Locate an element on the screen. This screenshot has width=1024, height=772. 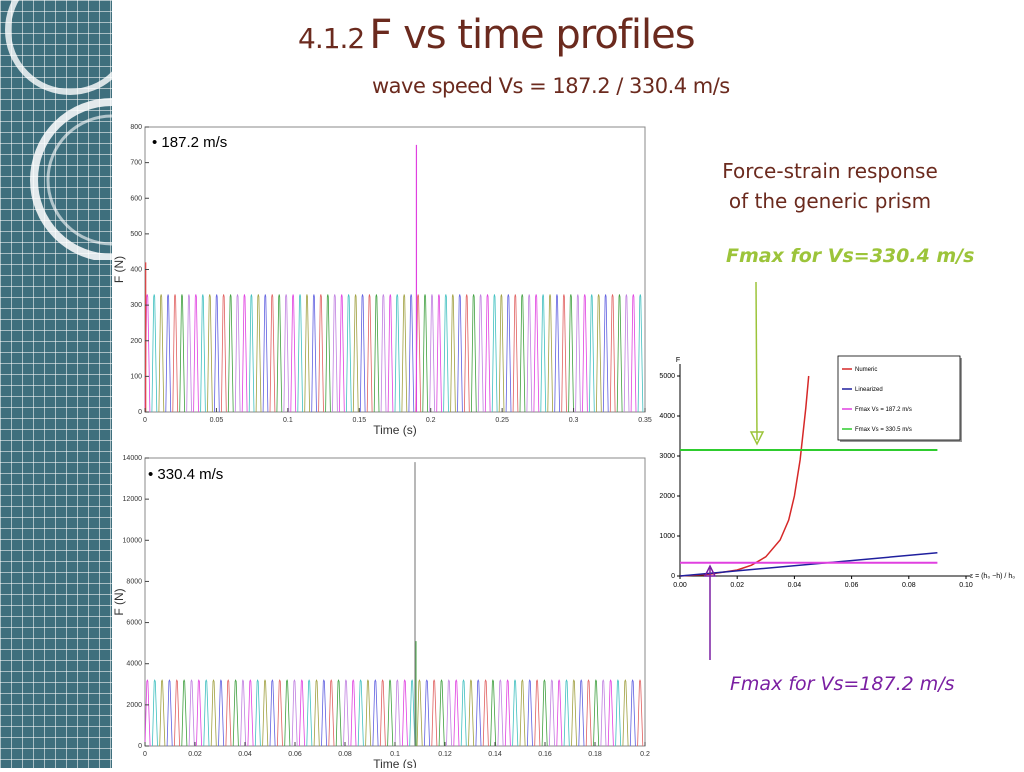
x-tick-label: 0.02 is located at coordinates (195, 754).